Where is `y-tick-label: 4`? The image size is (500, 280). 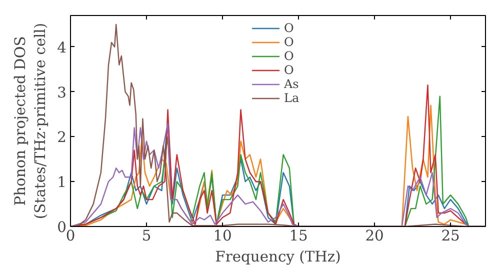
y-tick-label: 4 is located at coordinates (62, 47).